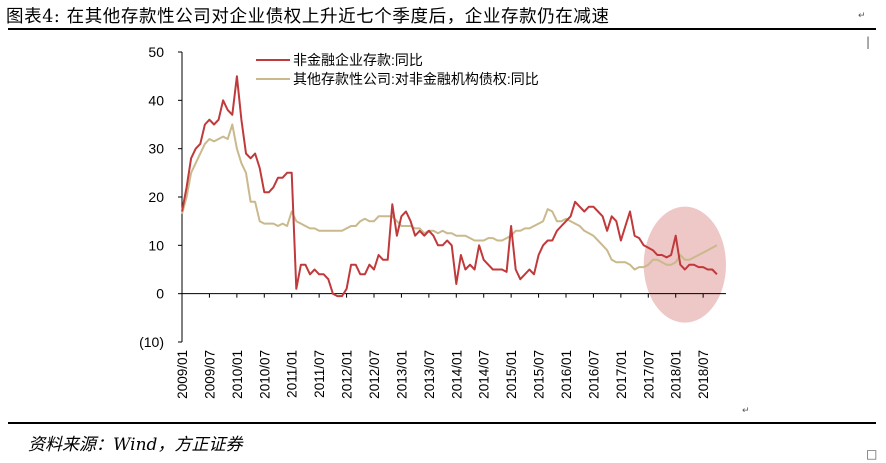  What do you see at coordinates (442, 423) in the screenshot?
I see `bottom-rule` at bounding box center [442, 423].